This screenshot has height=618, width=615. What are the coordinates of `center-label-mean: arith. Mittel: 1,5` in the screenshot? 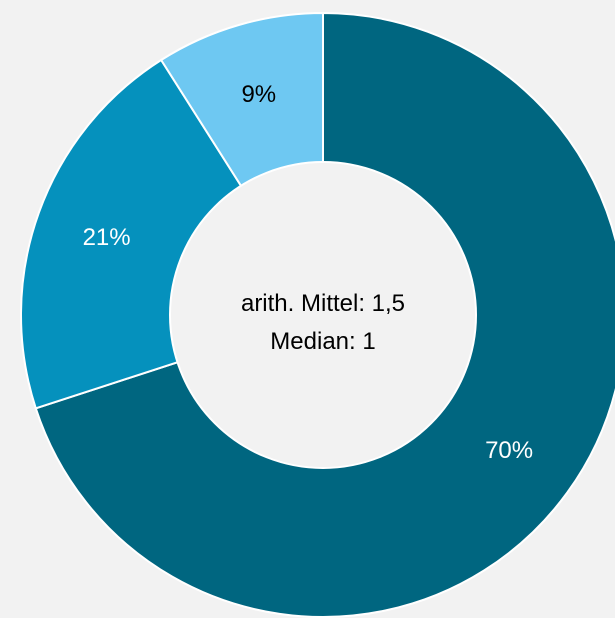 It's located at (323, 303).